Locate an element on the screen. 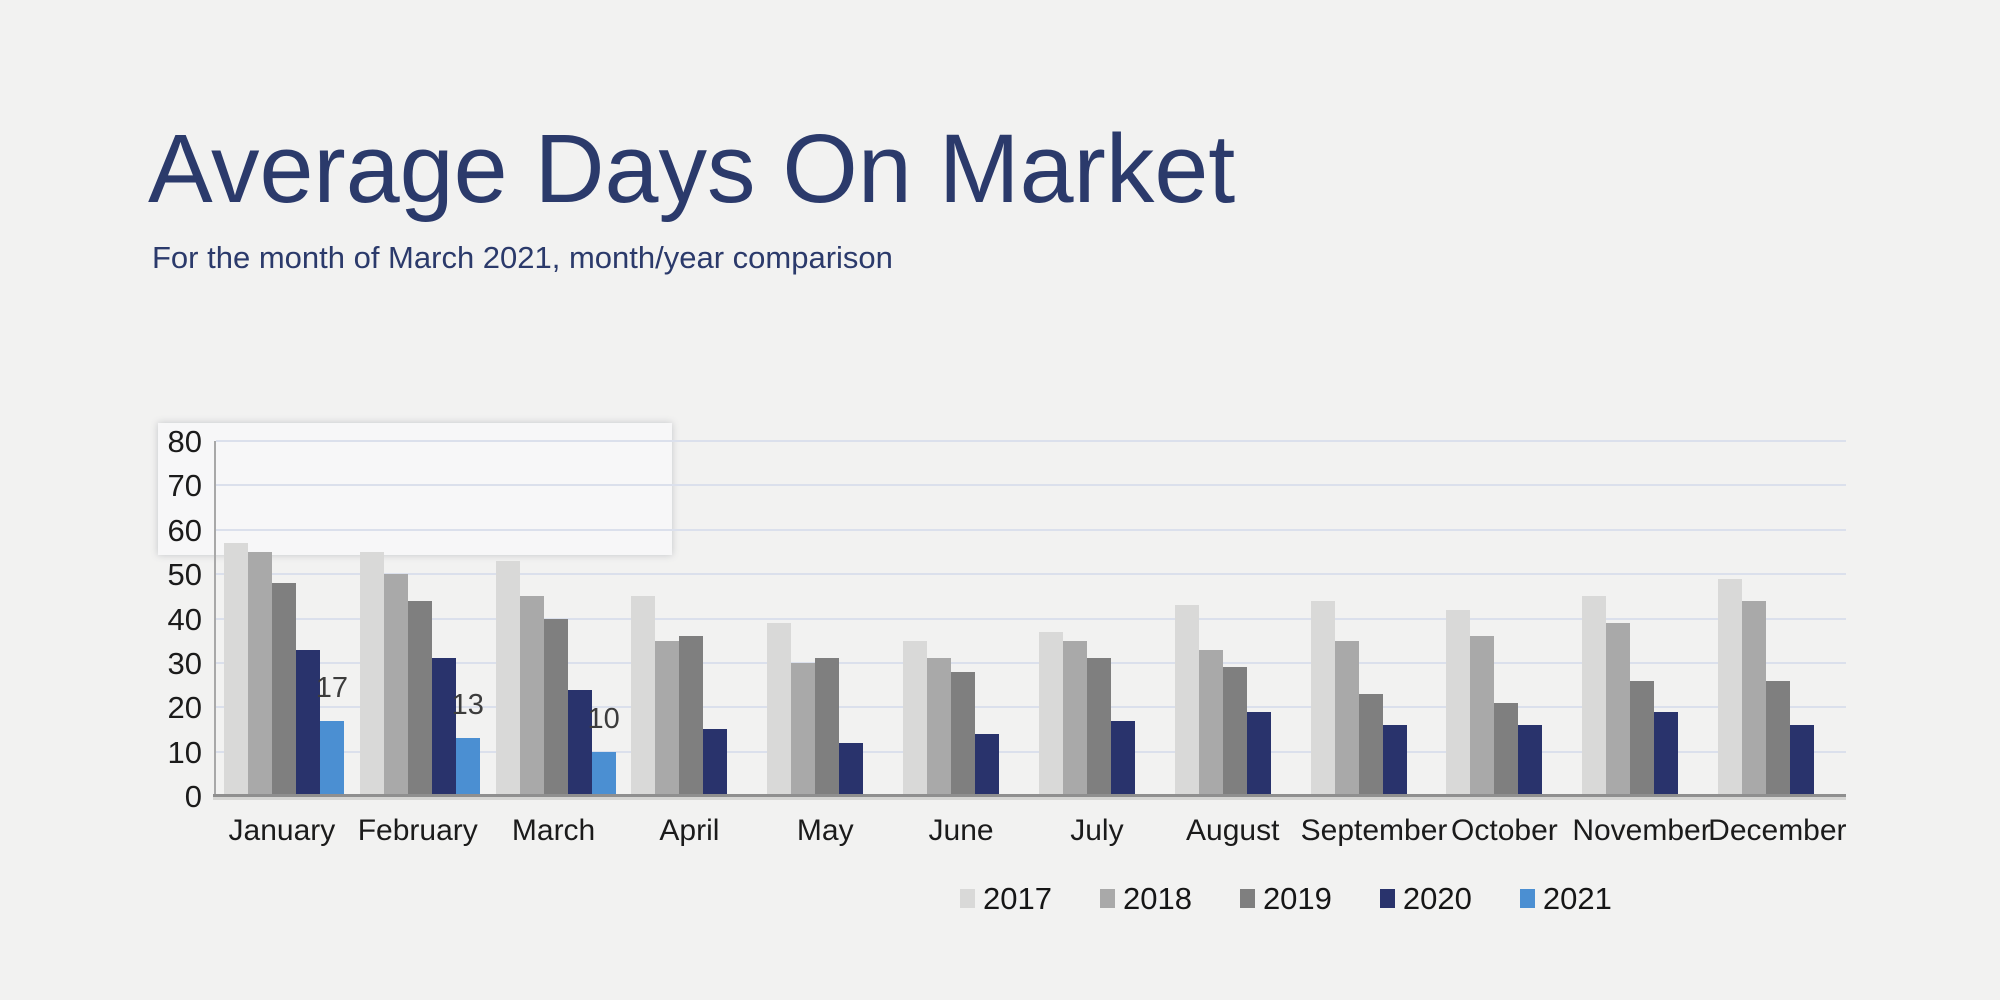 The image size is (2000, 1000). value-label-2021-january: 17 is located at coordinates (332, 687).